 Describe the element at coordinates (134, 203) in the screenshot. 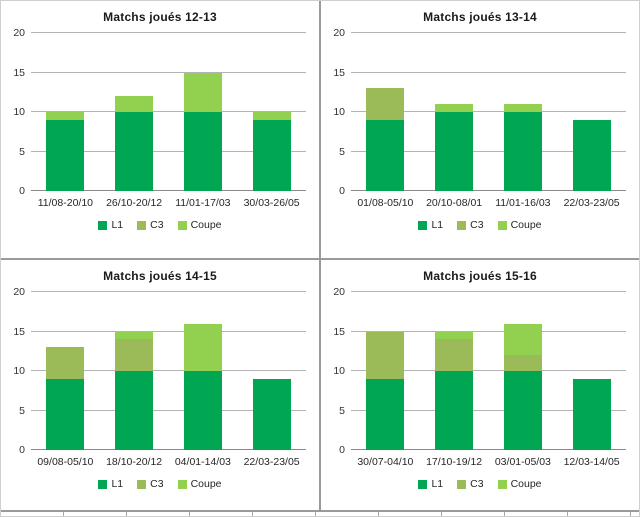

I see `x-axis-tick-label: 26/10-20/12` at that location.